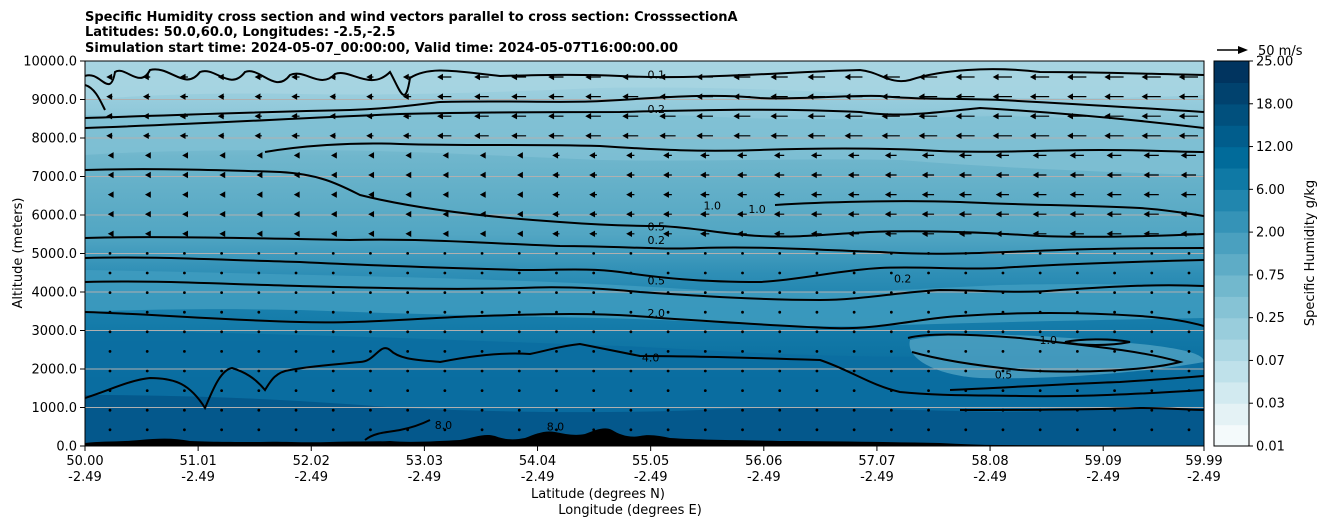 This screenshot has height=526, width=1326. What do you see at coordinates (651, 477) in the screenshot?
I see `x-tick-label-lon: -2.49` at bounding box center [651, 477].